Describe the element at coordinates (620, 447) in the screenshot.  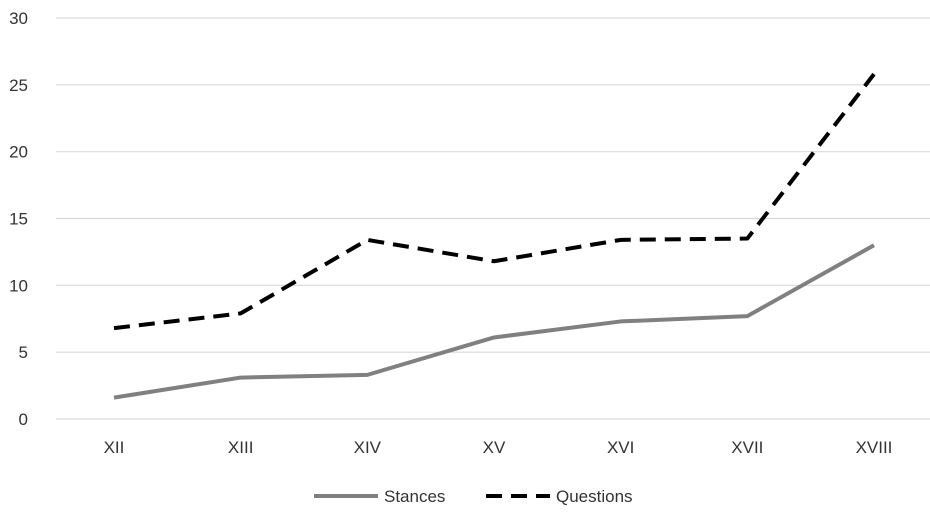
I see `x-tick-label: XVI` at that location.